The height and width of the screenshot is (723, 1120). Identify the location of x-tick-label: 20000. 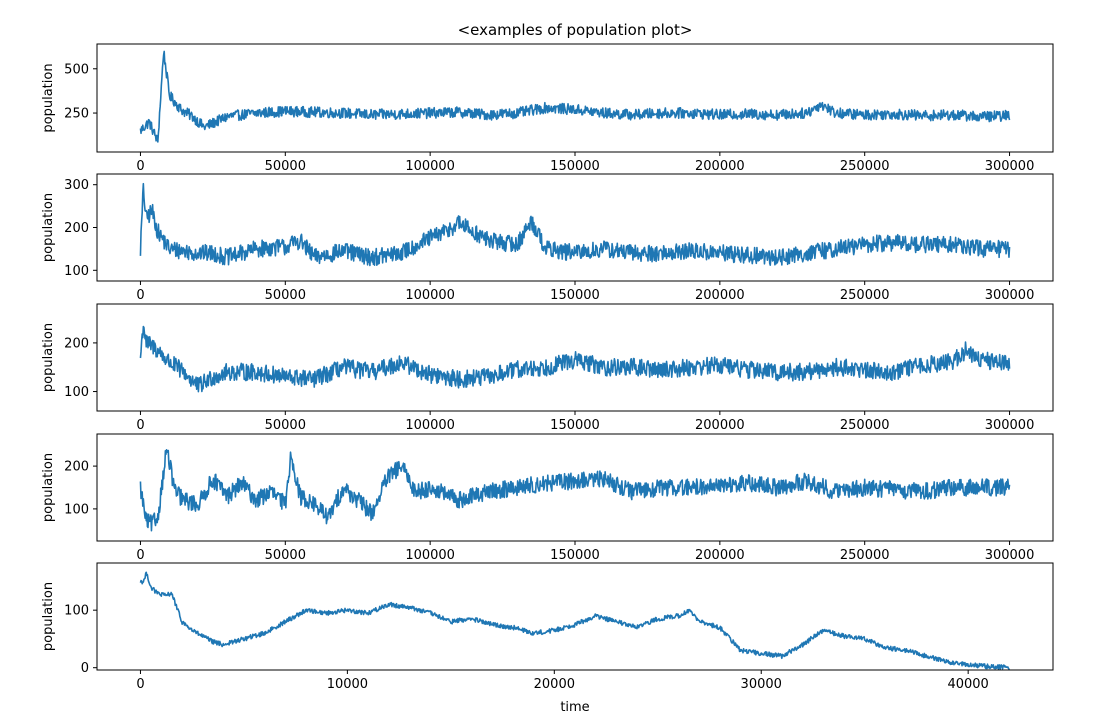
(554, 684).